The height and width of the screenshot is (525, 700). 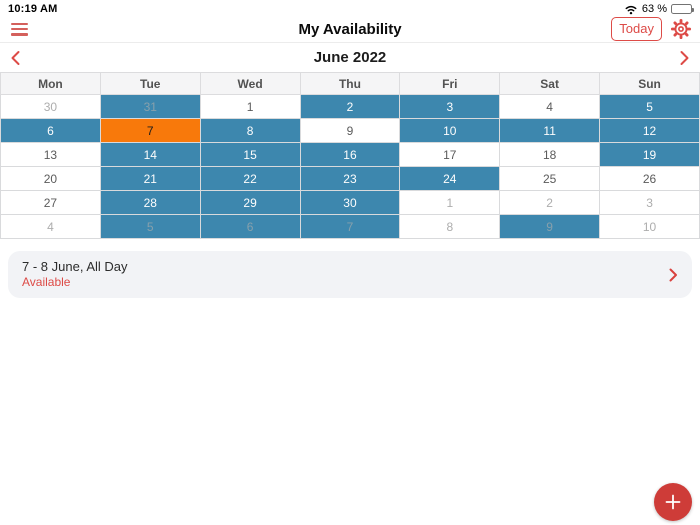 I want to click on availability-entry-card: 7 - 8 June, All Day Available, so click(x=350, y=274).